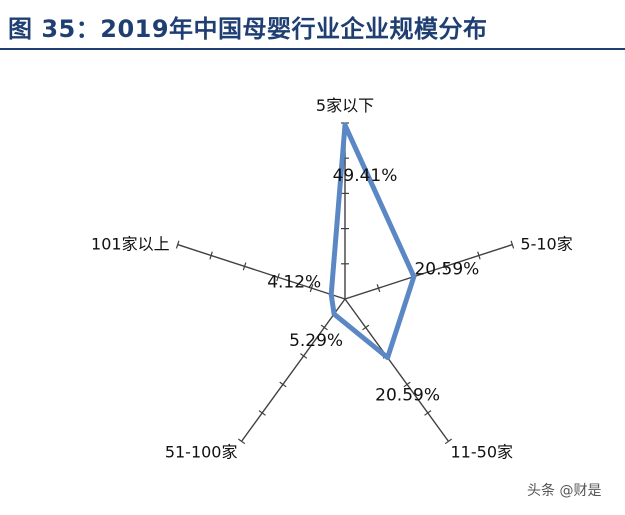 This screenshot has height=515, width=625. I want to click on series-layer, so click(372, 241).